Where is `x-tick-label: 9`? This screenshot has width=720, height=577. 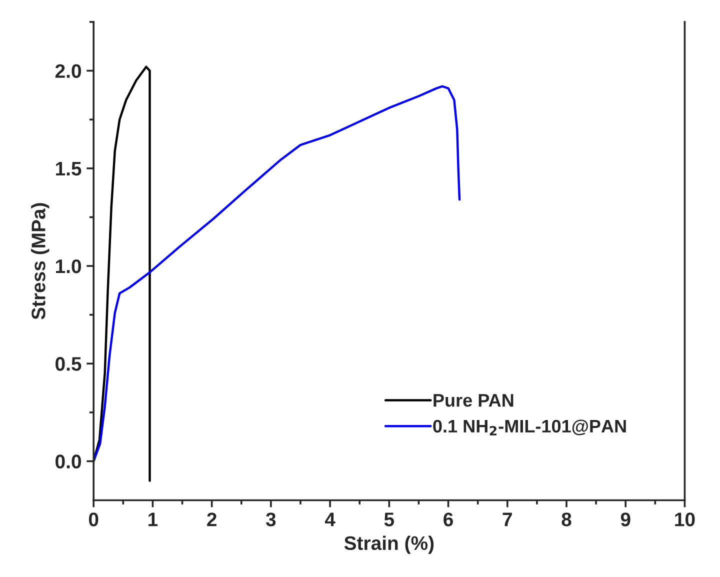
x-tick-label: 9 is located at coordinates (625, 519).